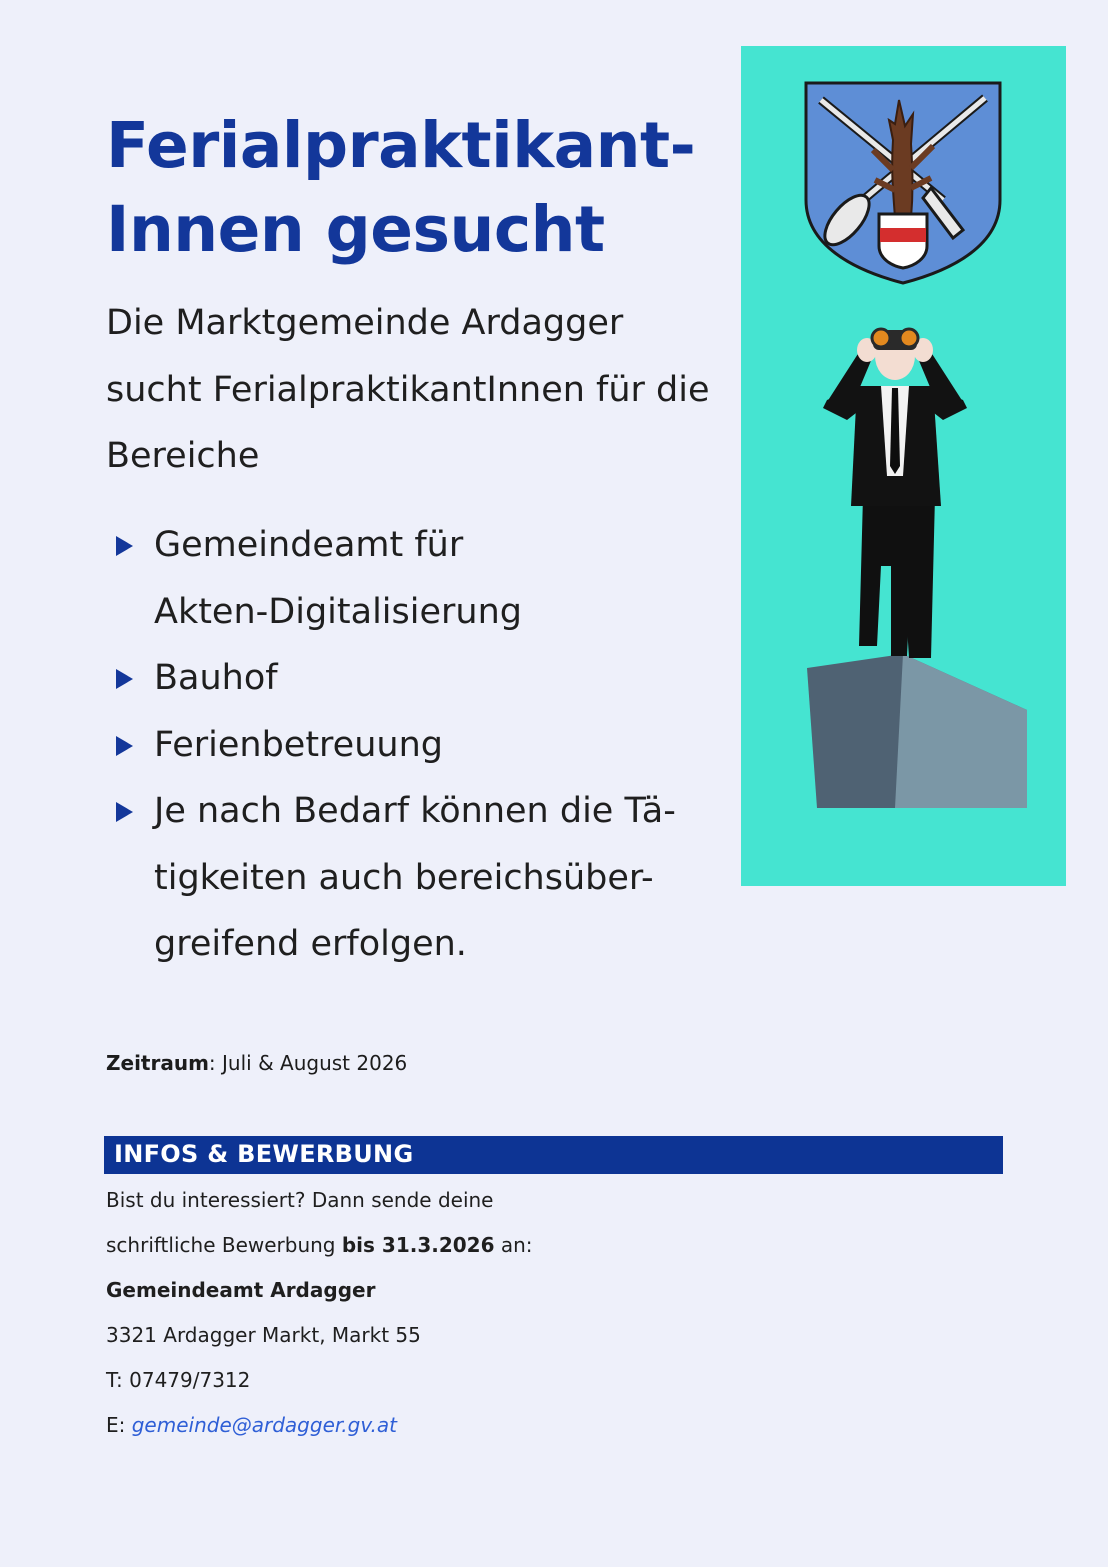  I want to click on list-item-line: Bauhof, so click(216, 678).